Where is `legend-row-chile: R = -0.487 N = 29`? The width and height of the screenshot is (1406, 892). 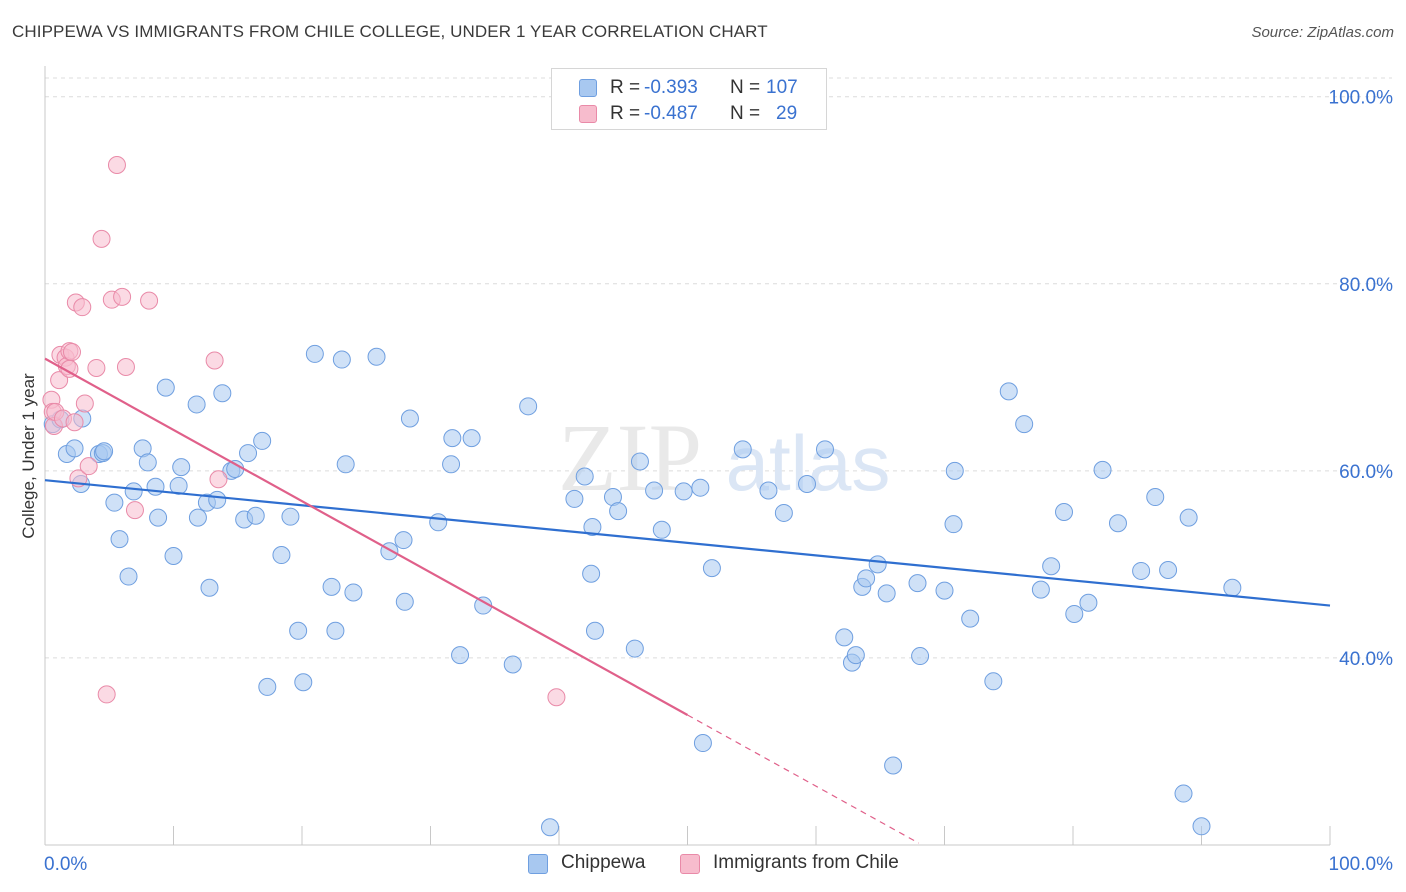
legend-row-chile: R = -0.487 N = 29 is located at coordinates (689, 114).